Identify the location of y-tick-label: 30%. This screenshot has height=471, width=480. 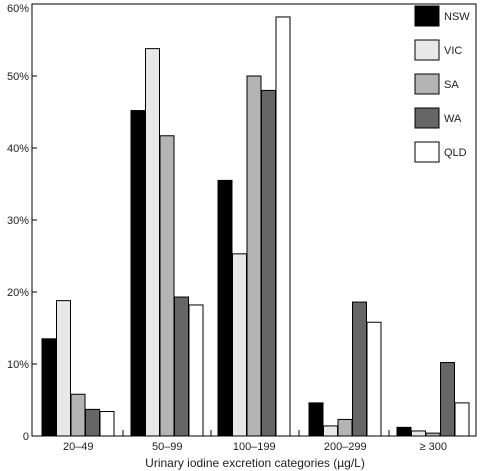
(18, 221).